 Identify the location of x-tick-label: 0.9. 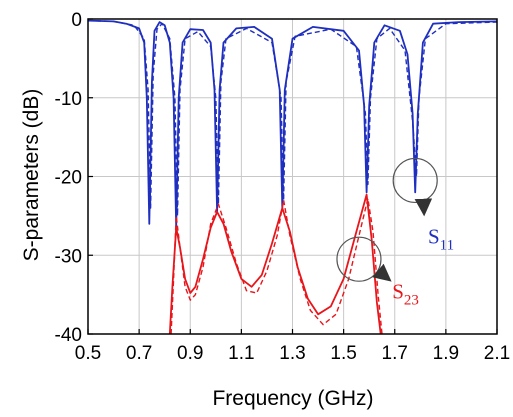
(190, 353).